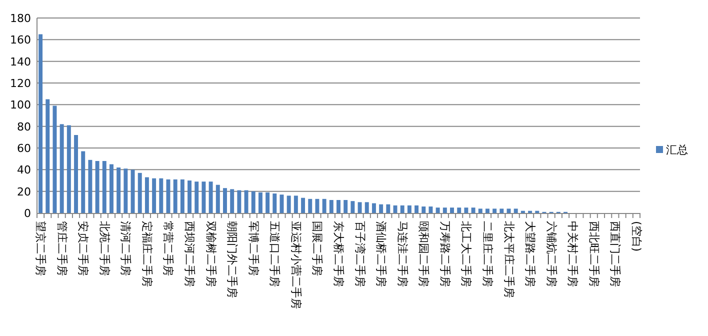 This screenshot has height=336, width=708. What do you see at coordinates (359, 254) in the screenshot?
I see `x-tick-label: 百子湾二手房` at bounding box center [359, 254].